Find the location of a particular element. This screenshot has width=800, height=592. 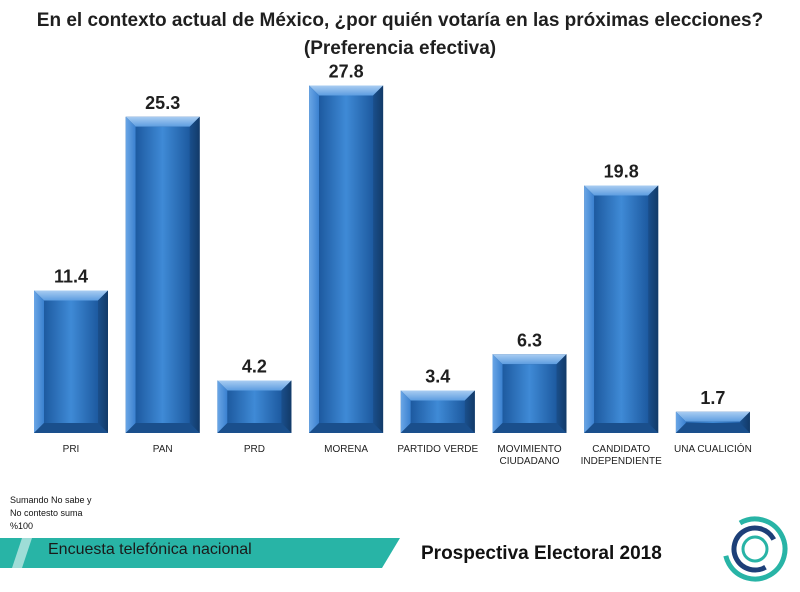

survey-label: Encuesta telefónica nacional is located at coordinates (150, 549).